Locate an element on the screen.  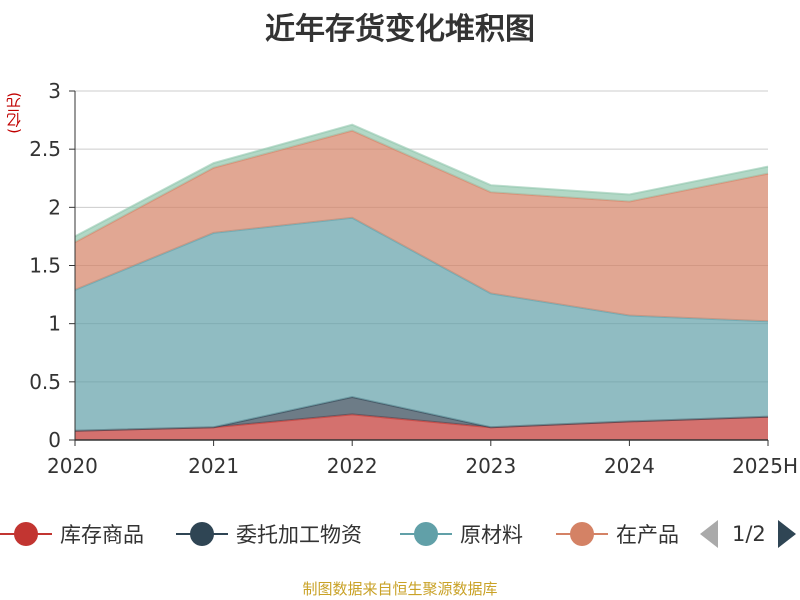
x-tick-label: 2024 is located at coordinates (629, 466).